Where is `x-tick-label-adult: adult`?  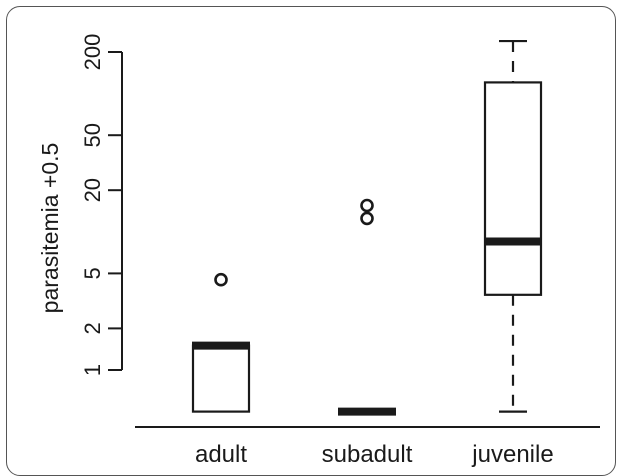
x-tick-label-adult: adult is located at coordinates (221, 454).